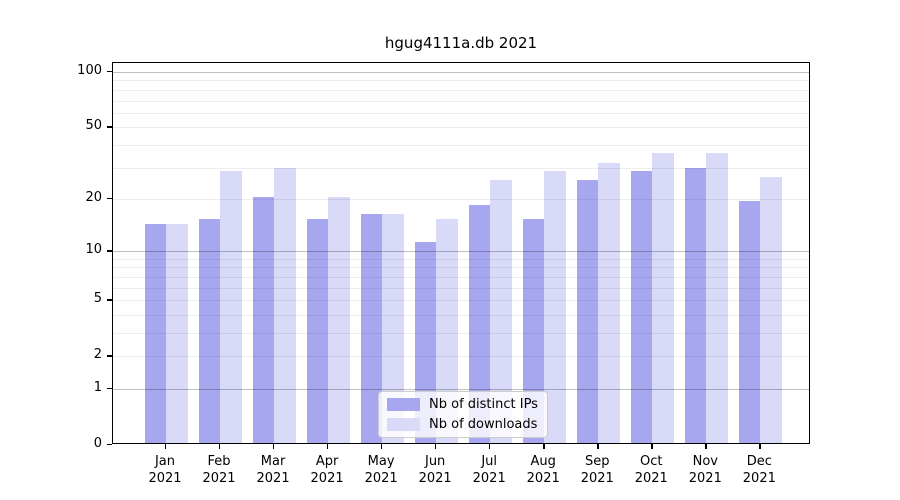 The image size is (900, 500). Describe the element at coordinates (382, 446) in the screenshot. I see `x-tick-mark-may` at that location.